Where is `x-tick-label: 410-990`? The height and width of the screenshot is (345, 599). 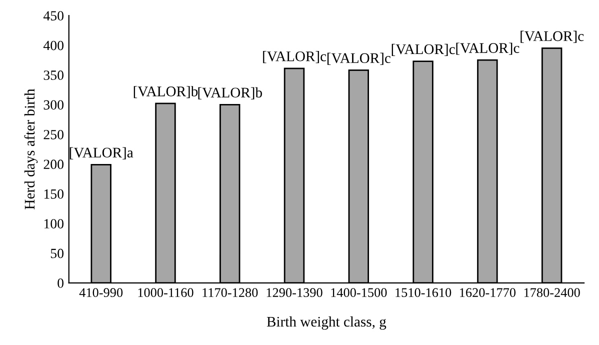
x-tick-label: 410-990 is located at coordinates (101, 293).